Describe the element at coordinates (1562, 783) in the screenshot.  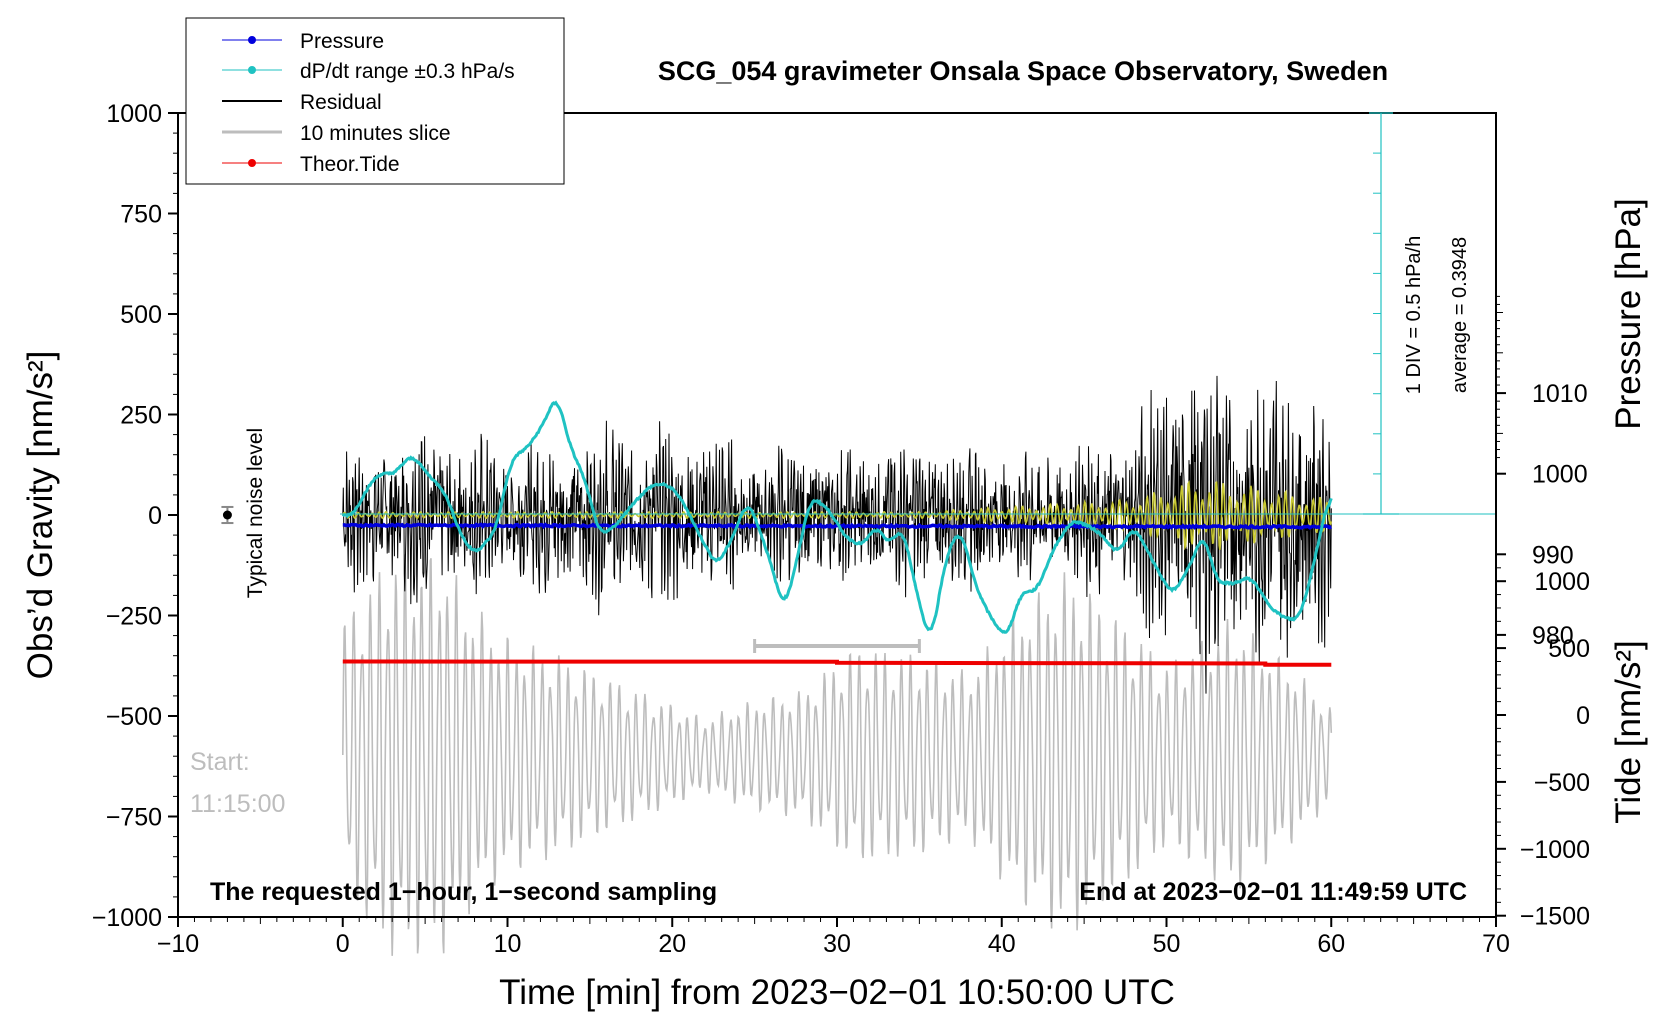
I see `tide-tick-label: −500` at that location.